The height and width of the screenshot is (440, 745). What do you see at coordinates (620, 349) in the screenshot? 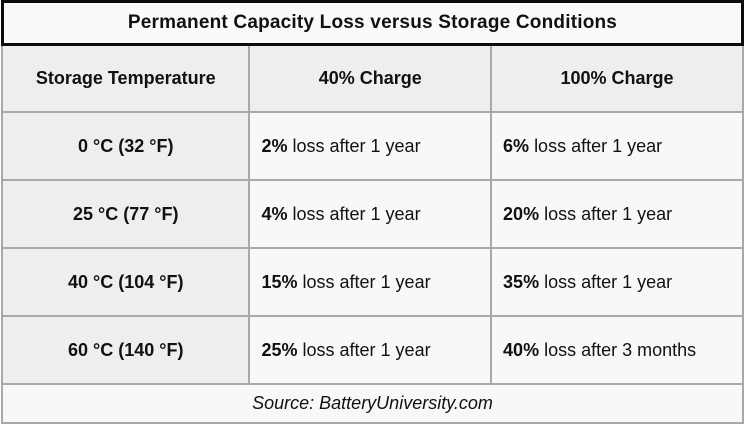
I see `loss-text: loss after 3 months` at bounding box center [620, 349].